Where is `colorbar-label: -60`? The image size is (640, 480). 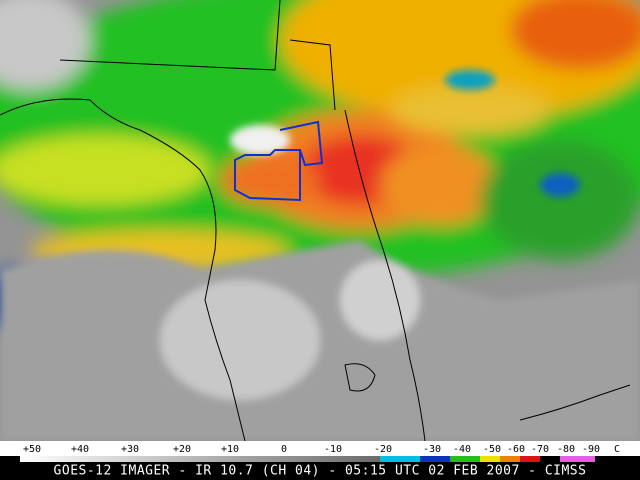
colorbar-label: -60 is located at coordinates (516, 449).